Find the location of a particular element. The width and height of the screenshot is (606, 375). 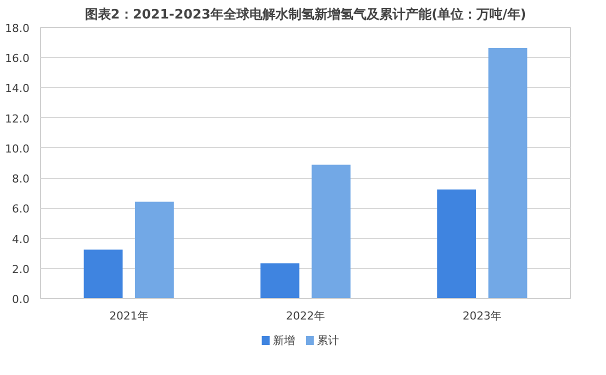

x-tick-label: 2021年 is located at coordinates (128, 316).